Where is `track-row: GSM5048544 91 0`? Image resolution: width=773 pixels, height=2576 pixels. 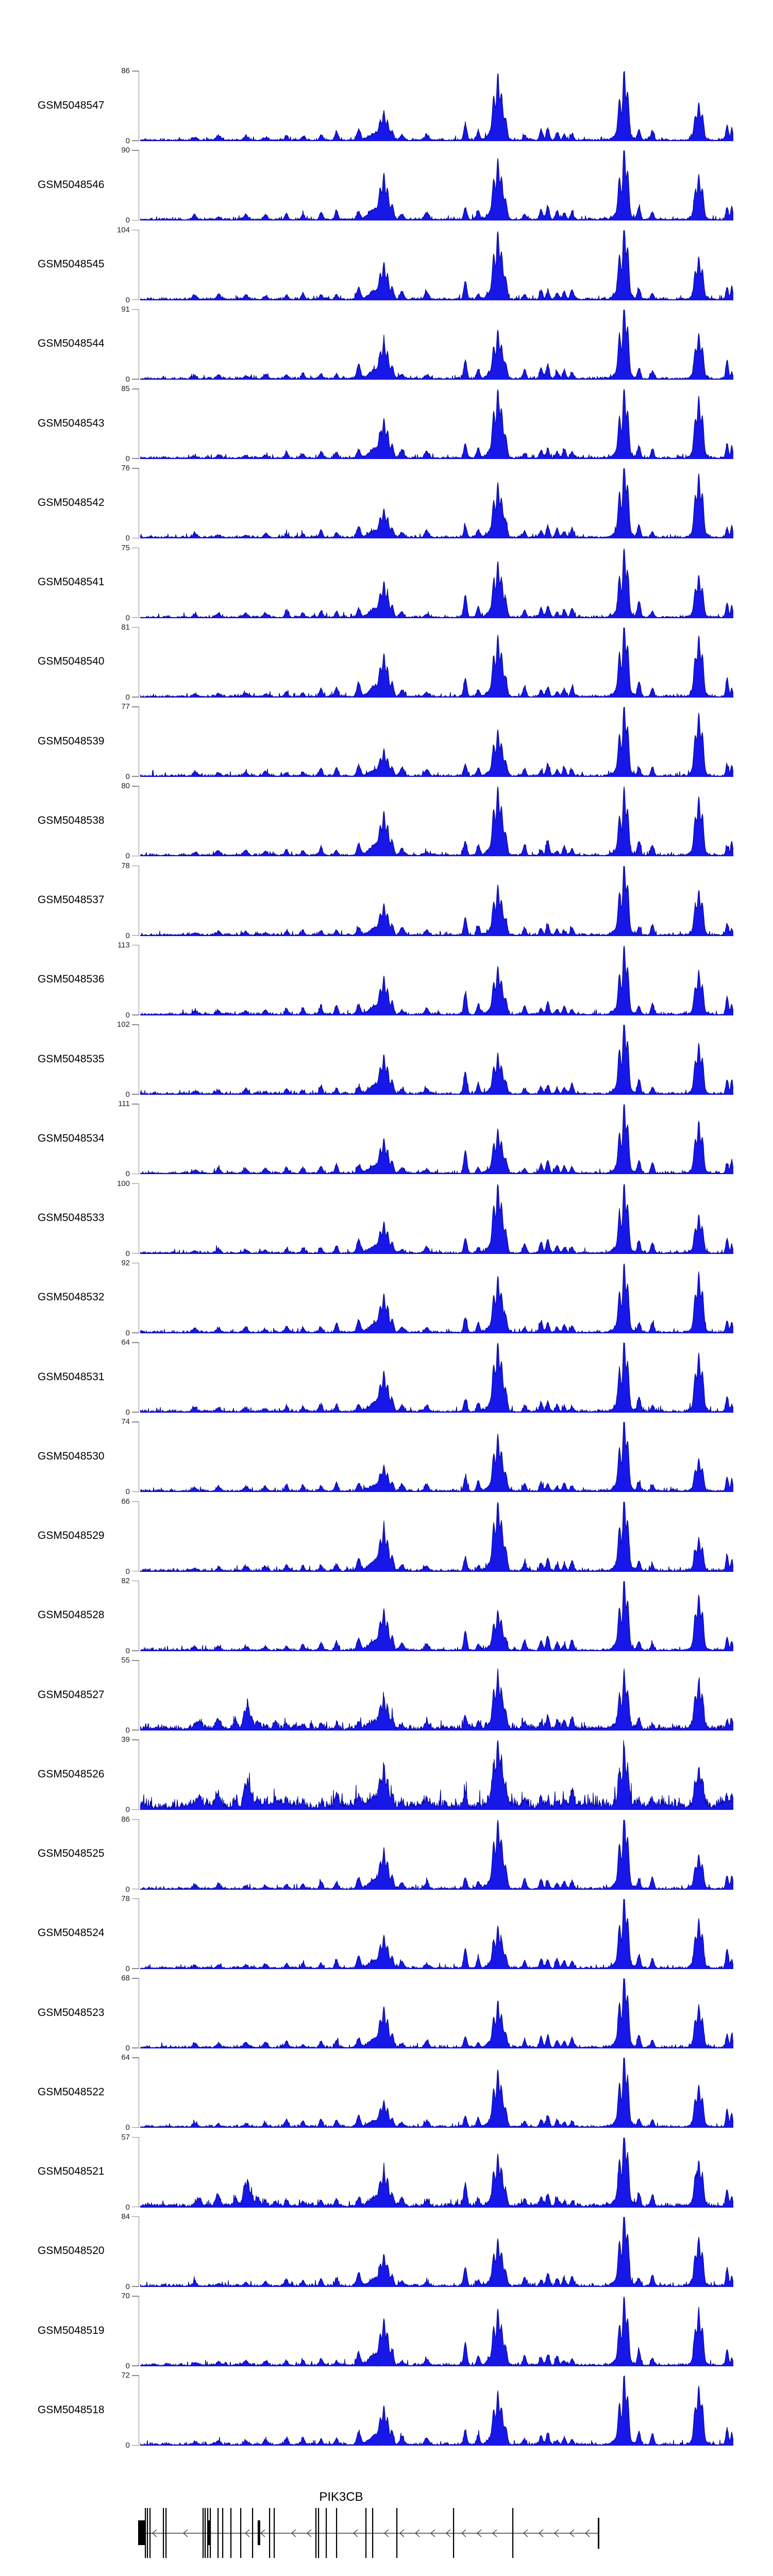
track-row: GSM5048544 91 0 is located at coordinates (386, 347).